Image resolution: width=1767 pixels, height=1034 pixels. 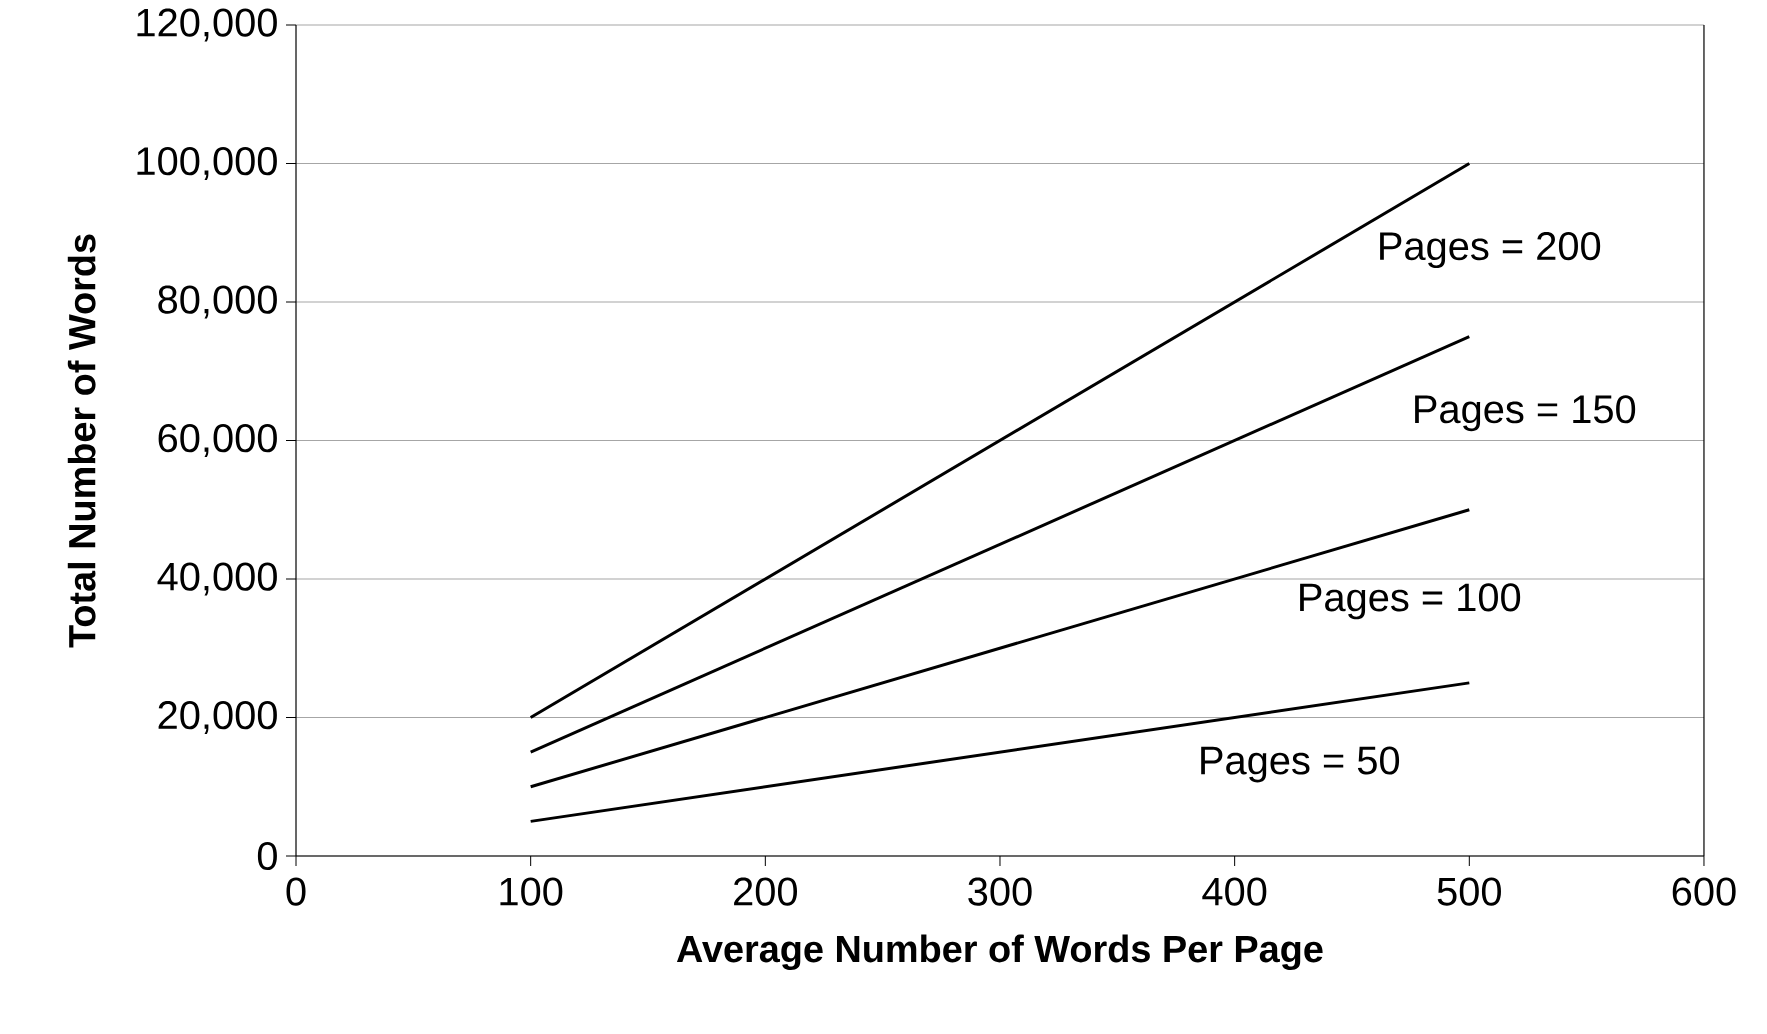 What do you see at coordinates (1704, 891) in the screenshot?
I see `x-tick-label: 600` at bounding box center [1704, 891].